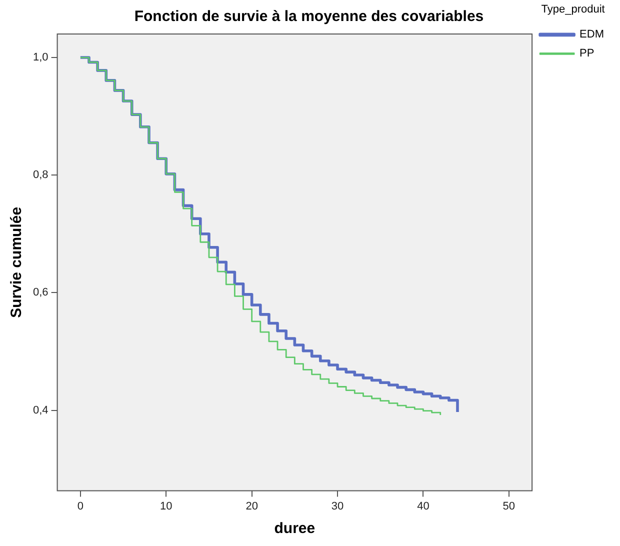  I want to click on x-tick-label: 0, so click(80, 506).